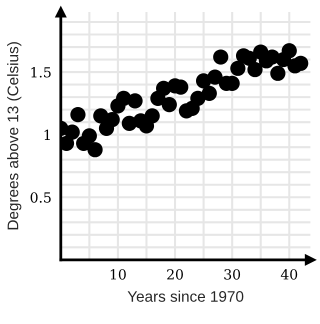 This screenshot has height=324, width=320. I want to click on x-tick-label: 10, so click(118, 274).